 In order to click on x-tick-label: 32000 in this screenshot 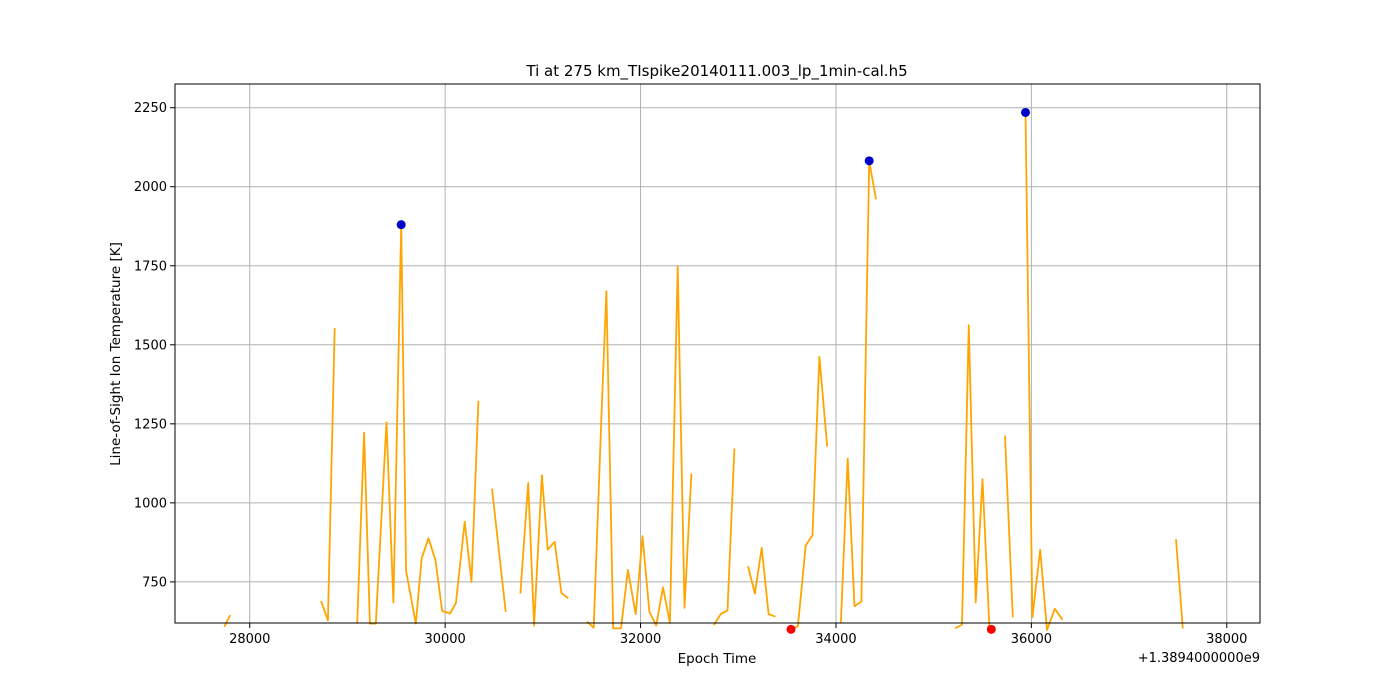, I will do `click(640, 639)`.